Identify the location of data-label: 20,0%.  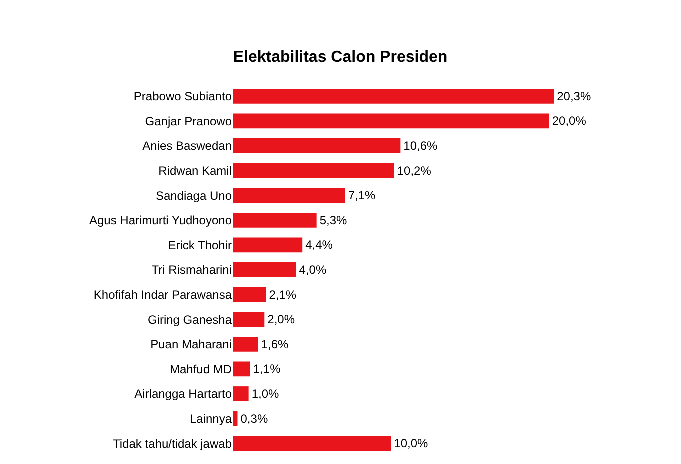
(569, 121).